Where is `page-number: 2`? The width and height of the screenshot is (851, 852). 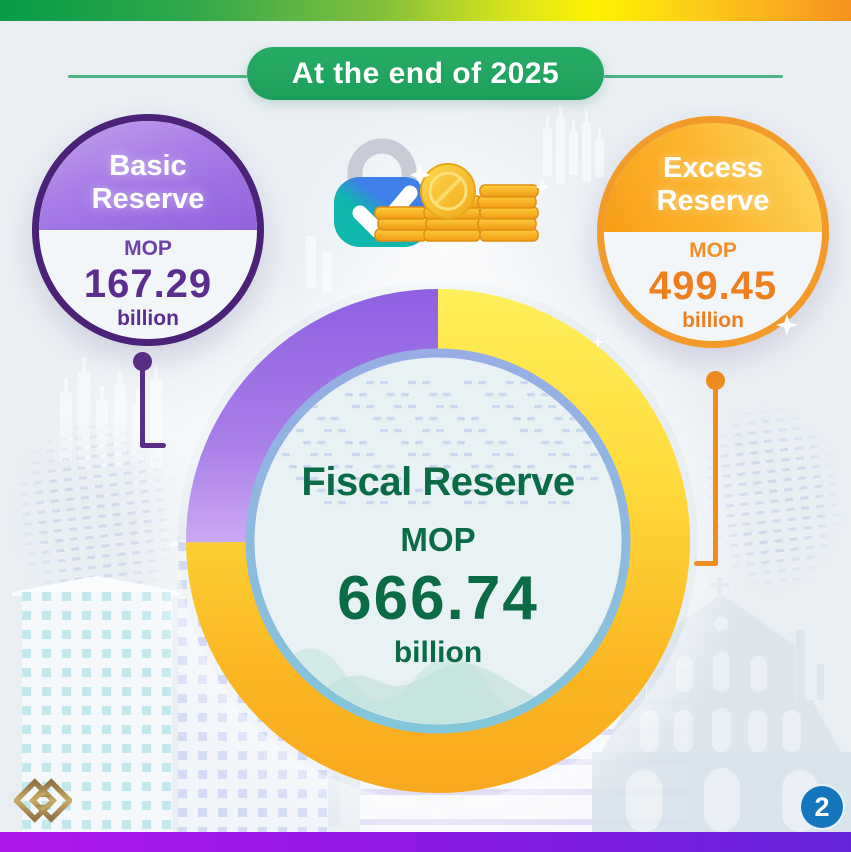
page-number: 2 is located at coordinates (822, 806).